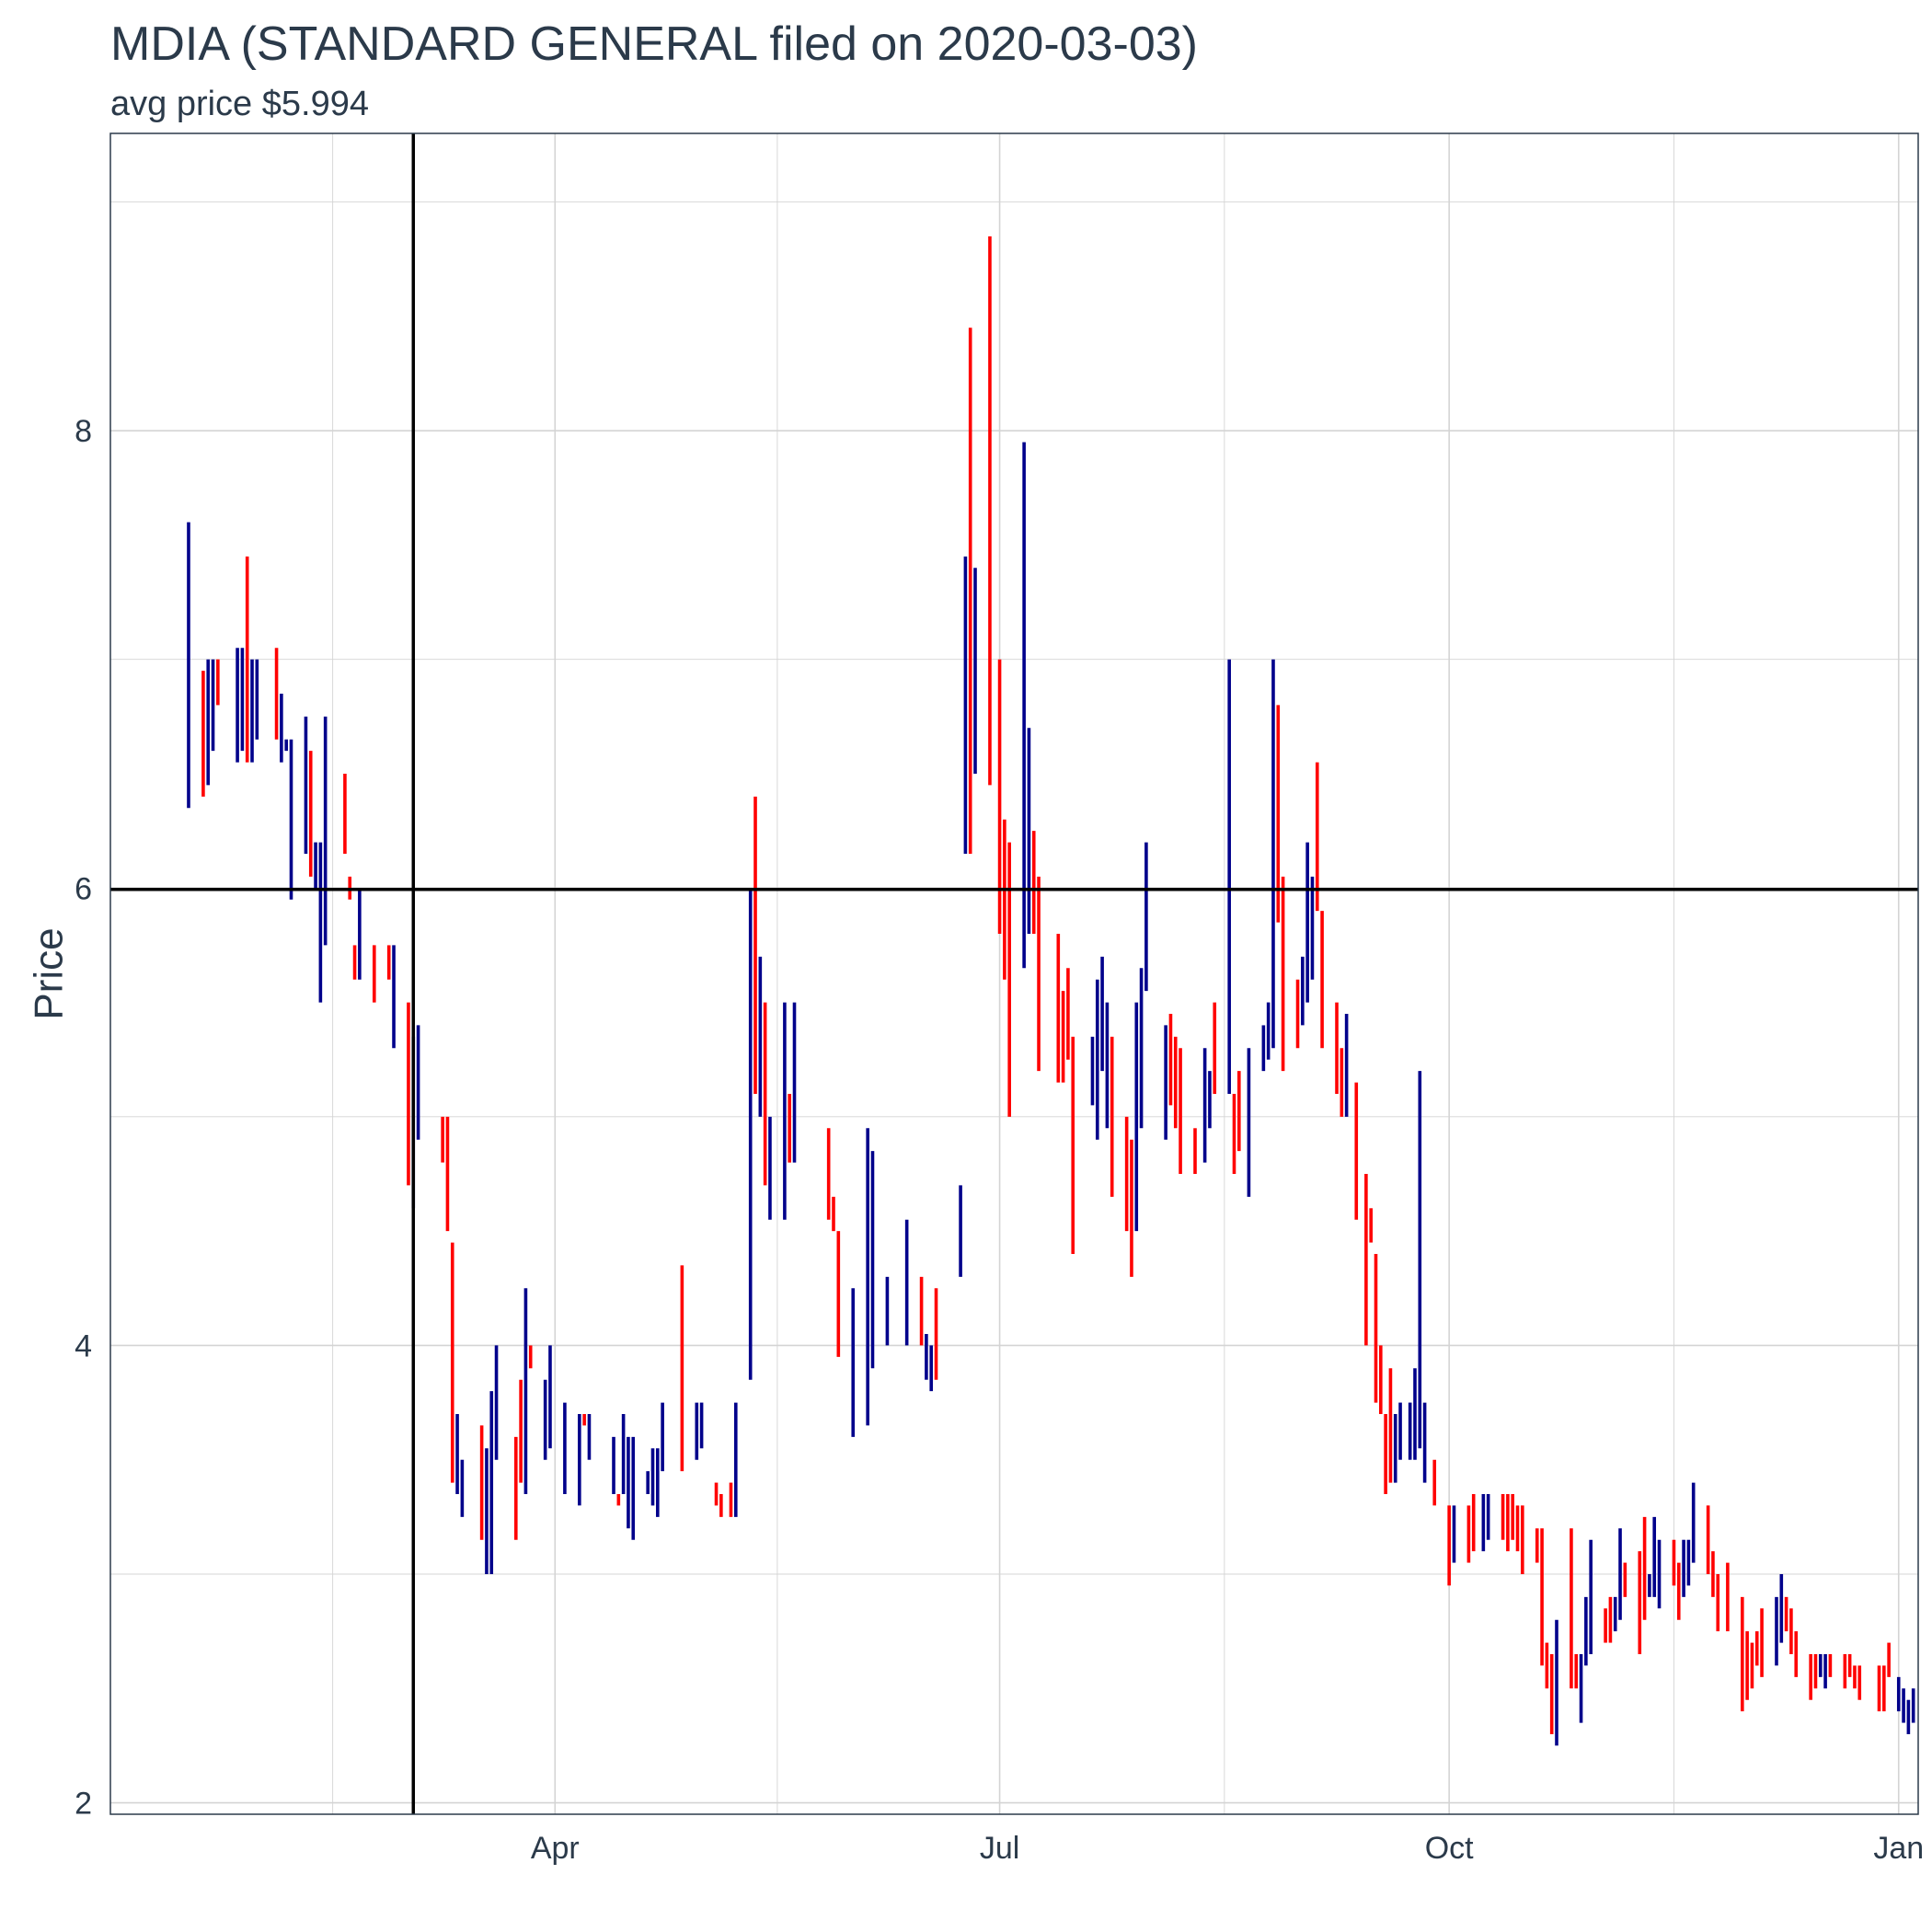 Image resolution: width=1932 pixels, height=1932 pixels. What do you see at coordinates (1898, 1848) in the screenshot?
I see `x-tick-label: Jan` at bounding box center [1898, 1848].